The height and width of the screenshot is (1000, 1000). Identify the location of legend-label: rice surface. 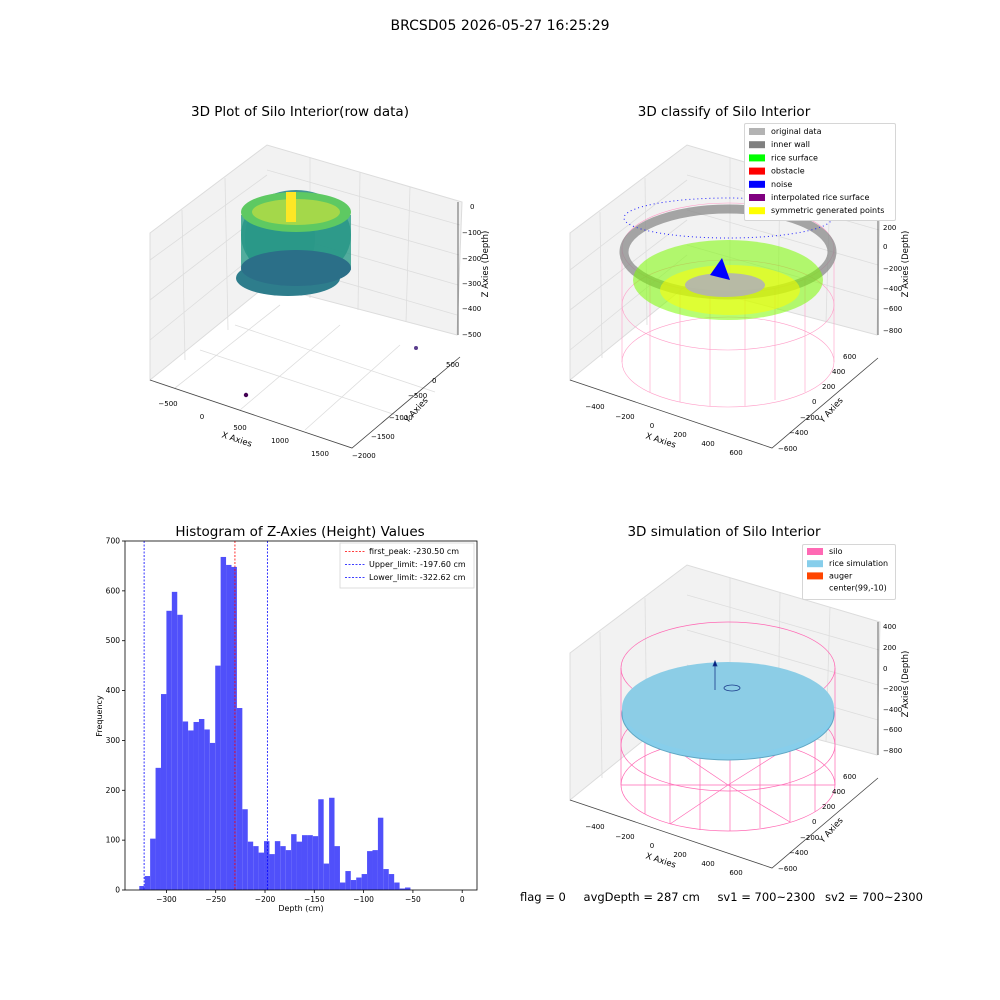
(794, 157).